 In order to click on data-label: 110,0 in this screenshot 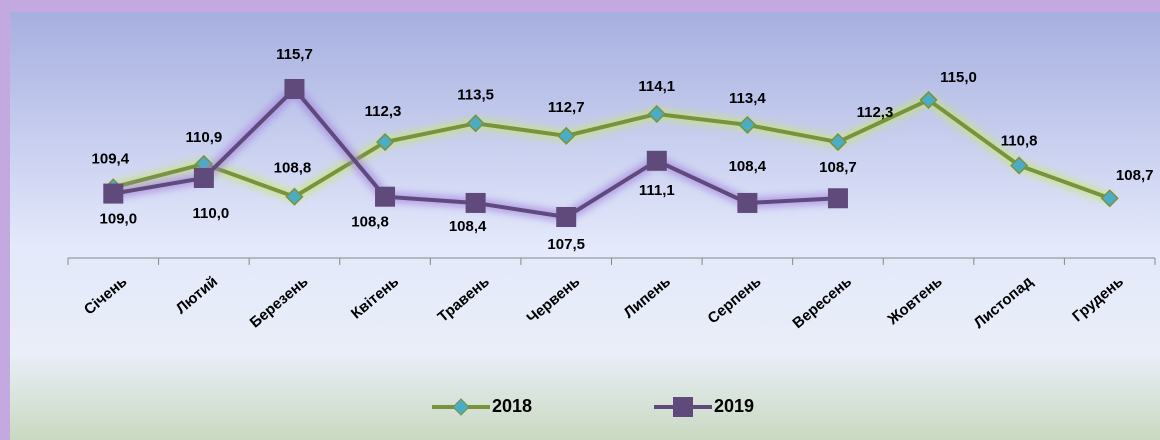, I will do `click(211, 213)`.